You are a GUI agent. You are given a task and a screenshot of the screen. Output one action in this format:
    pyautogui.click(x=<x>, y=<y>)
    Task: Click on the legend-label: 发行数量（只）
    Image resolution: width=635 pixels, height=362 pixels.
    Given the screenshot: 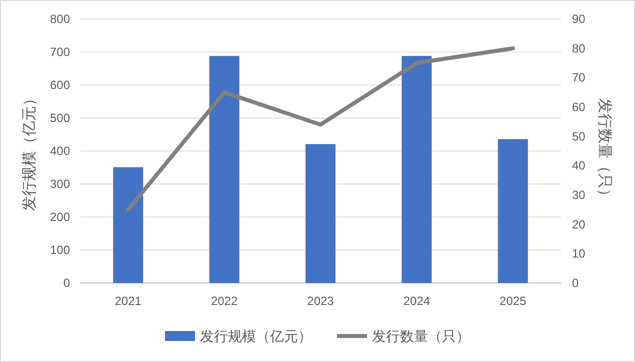 What is the action you would take?
    pyautogui.click(x=421, y=336)
    